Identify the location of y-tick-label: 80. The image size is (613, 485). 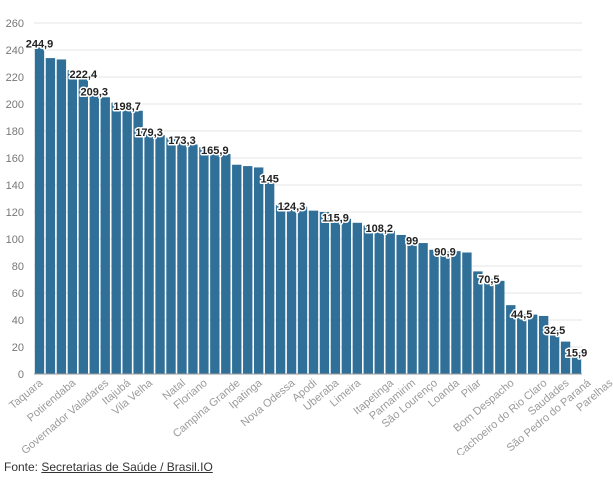
(18, 267).